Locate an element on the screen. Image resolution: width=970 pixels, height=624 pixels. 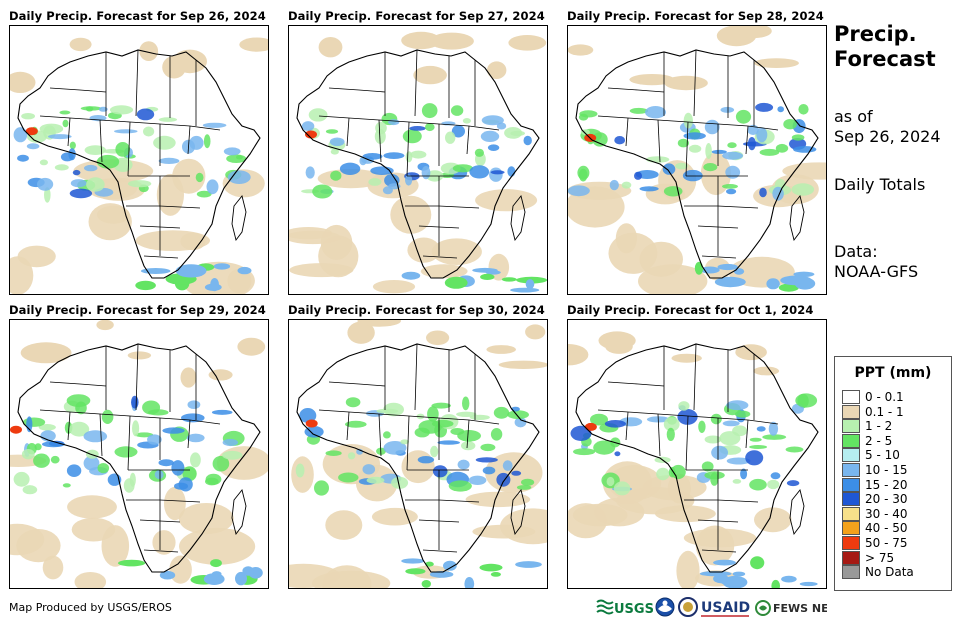
fews-net-logo: FEWS NET is located at coordinates (796, 608).